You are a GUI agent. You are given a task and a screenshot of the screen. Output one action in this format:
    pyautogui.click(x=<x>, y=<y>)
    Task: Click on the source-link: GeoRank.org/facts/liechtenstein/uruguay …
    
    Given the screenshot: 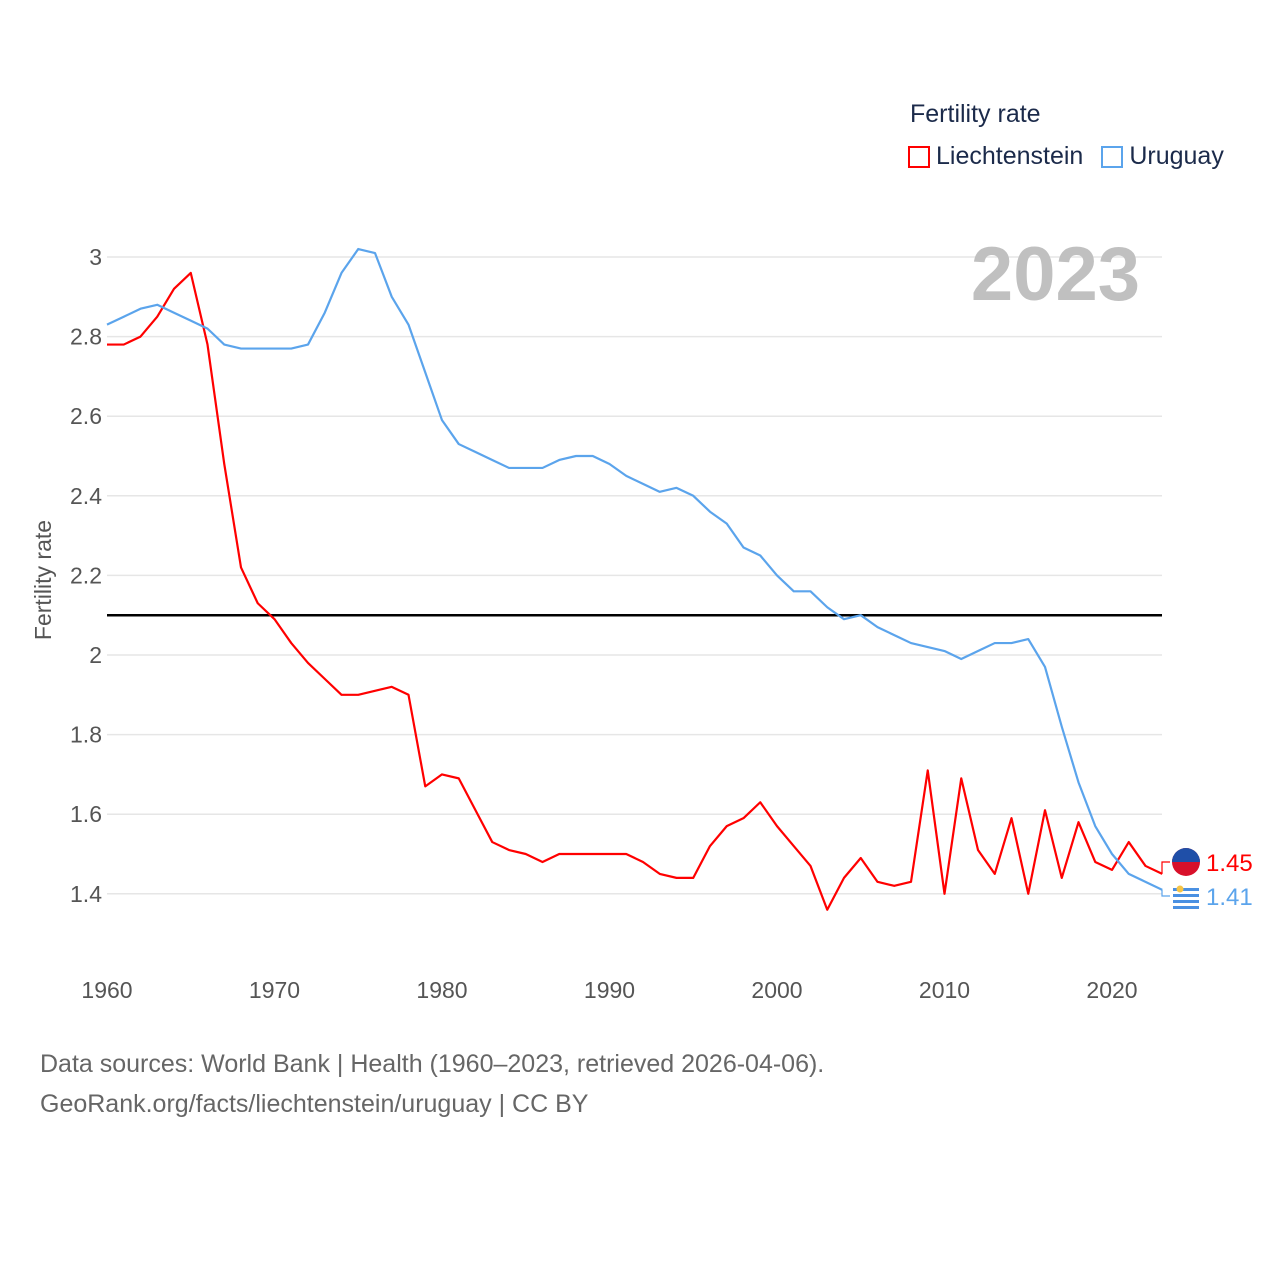 What is the action you would take?
    pyautogui.click(x=314, y=1104)
    